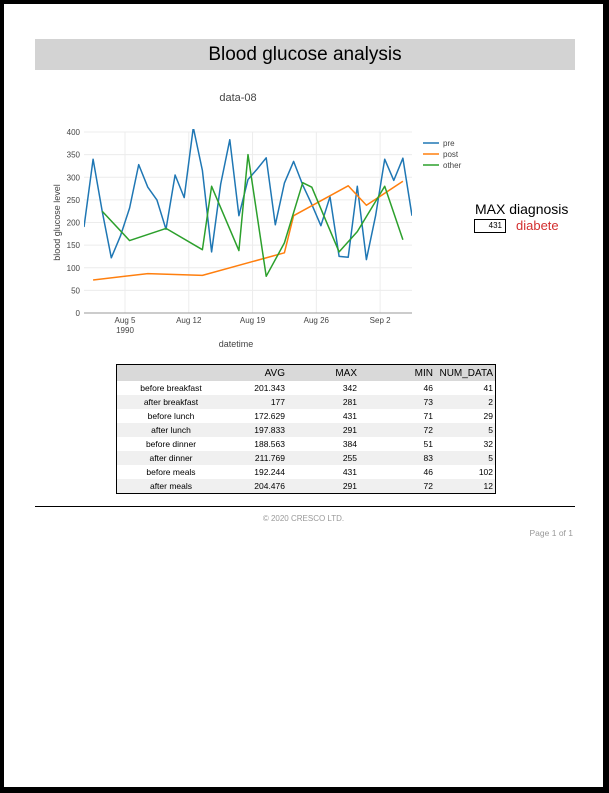  I want to click on table-row: after meals 204.476 291 72 12, so click(306, 486).